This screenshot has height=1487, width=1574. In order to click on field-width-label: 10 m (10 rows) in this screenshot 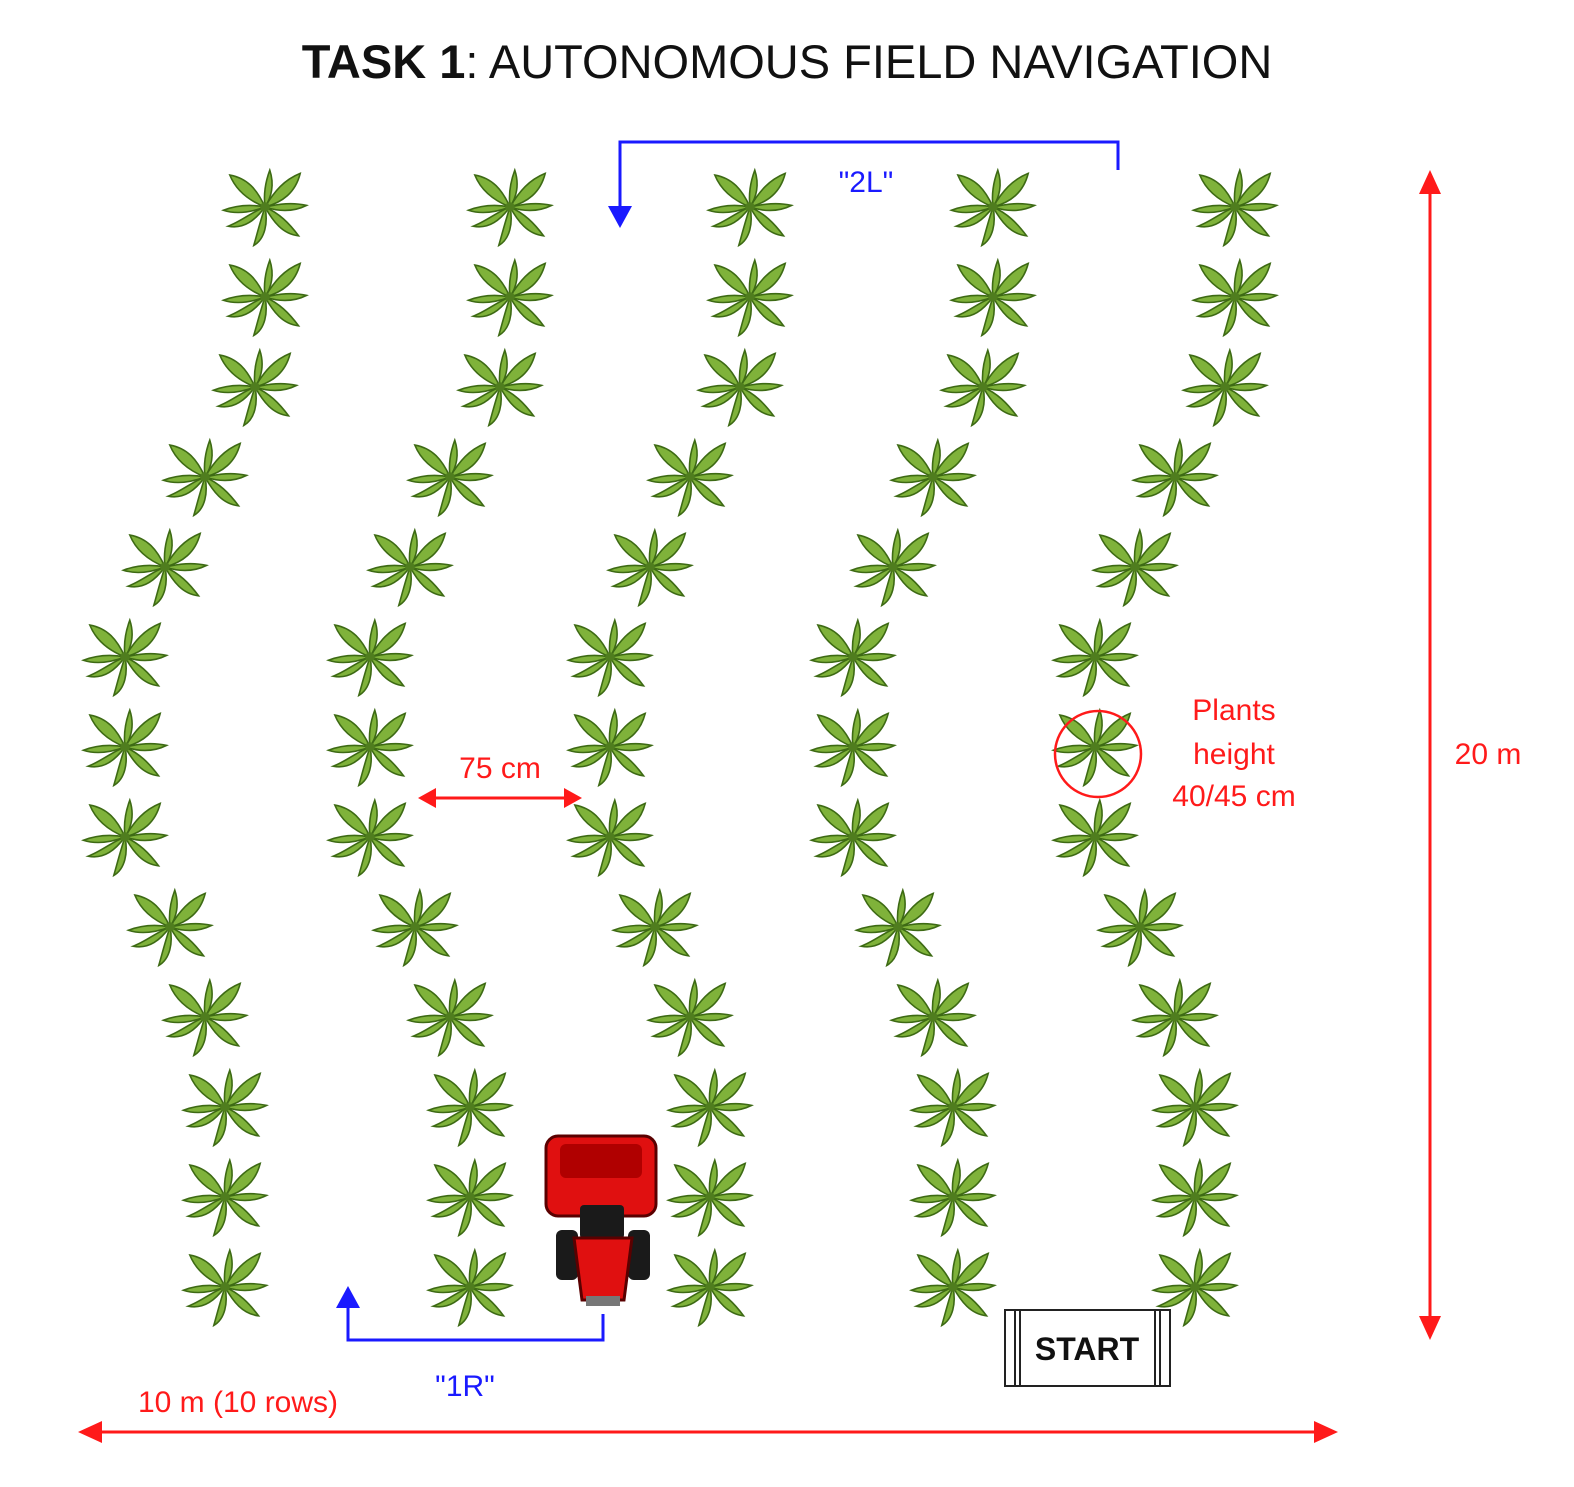, I will do `click(238, 1402)`.